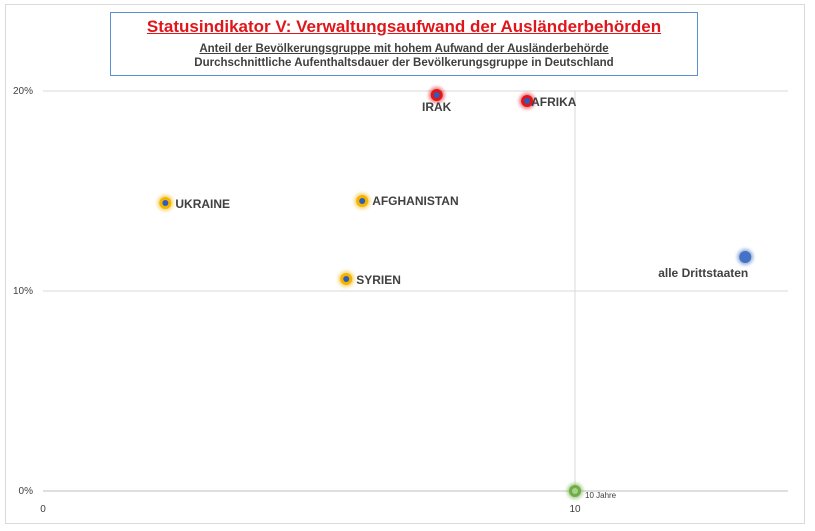  Describe the element at coordinates (23, 291) in the screenshot. I see `y-tick-label: 10%` at that location.